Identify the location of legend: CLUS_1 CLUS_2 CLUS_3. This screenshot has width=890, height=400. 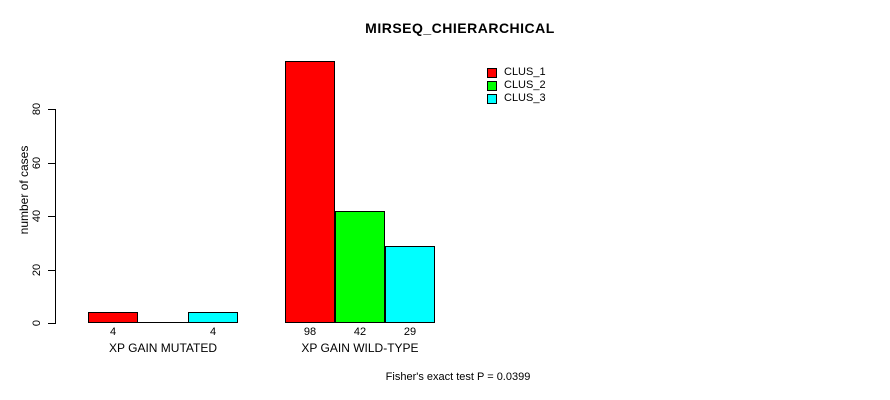
(516, 85).